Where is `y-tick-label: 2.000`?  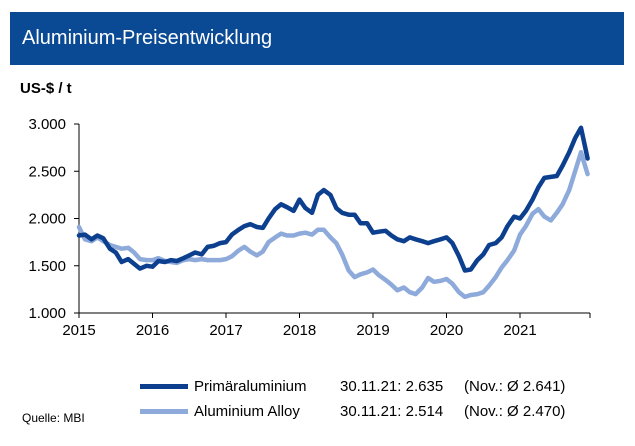
y-tick-label: 2.000 is located at coordinates (47, 219).